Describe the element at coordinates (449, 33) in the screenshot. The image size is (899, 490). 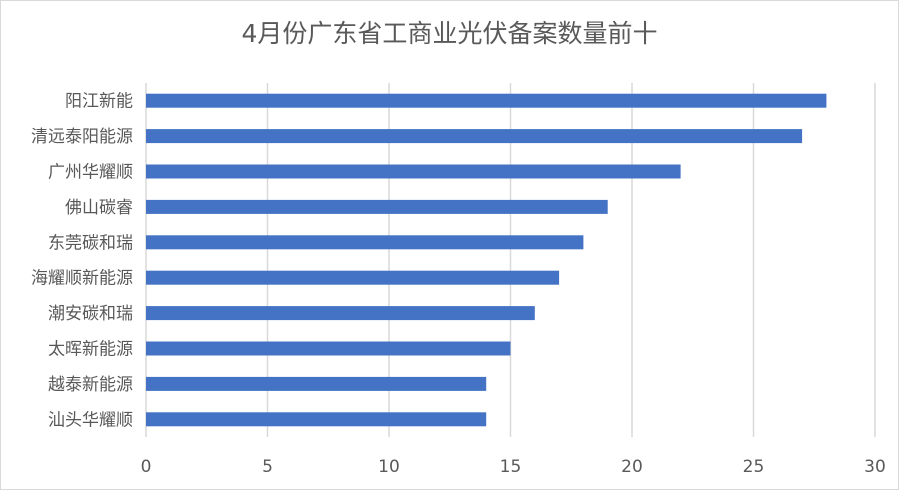
I see `chart-title: 4月份广东省工商业光伏备案数量前十` at that location.